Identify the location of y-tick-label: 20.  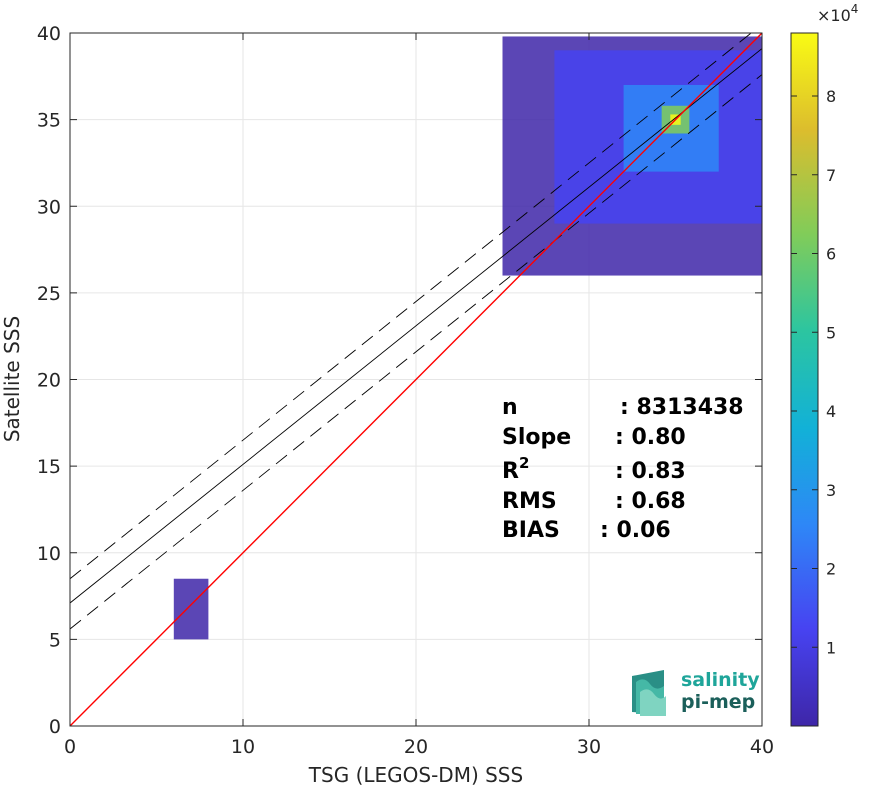
(49, 381).